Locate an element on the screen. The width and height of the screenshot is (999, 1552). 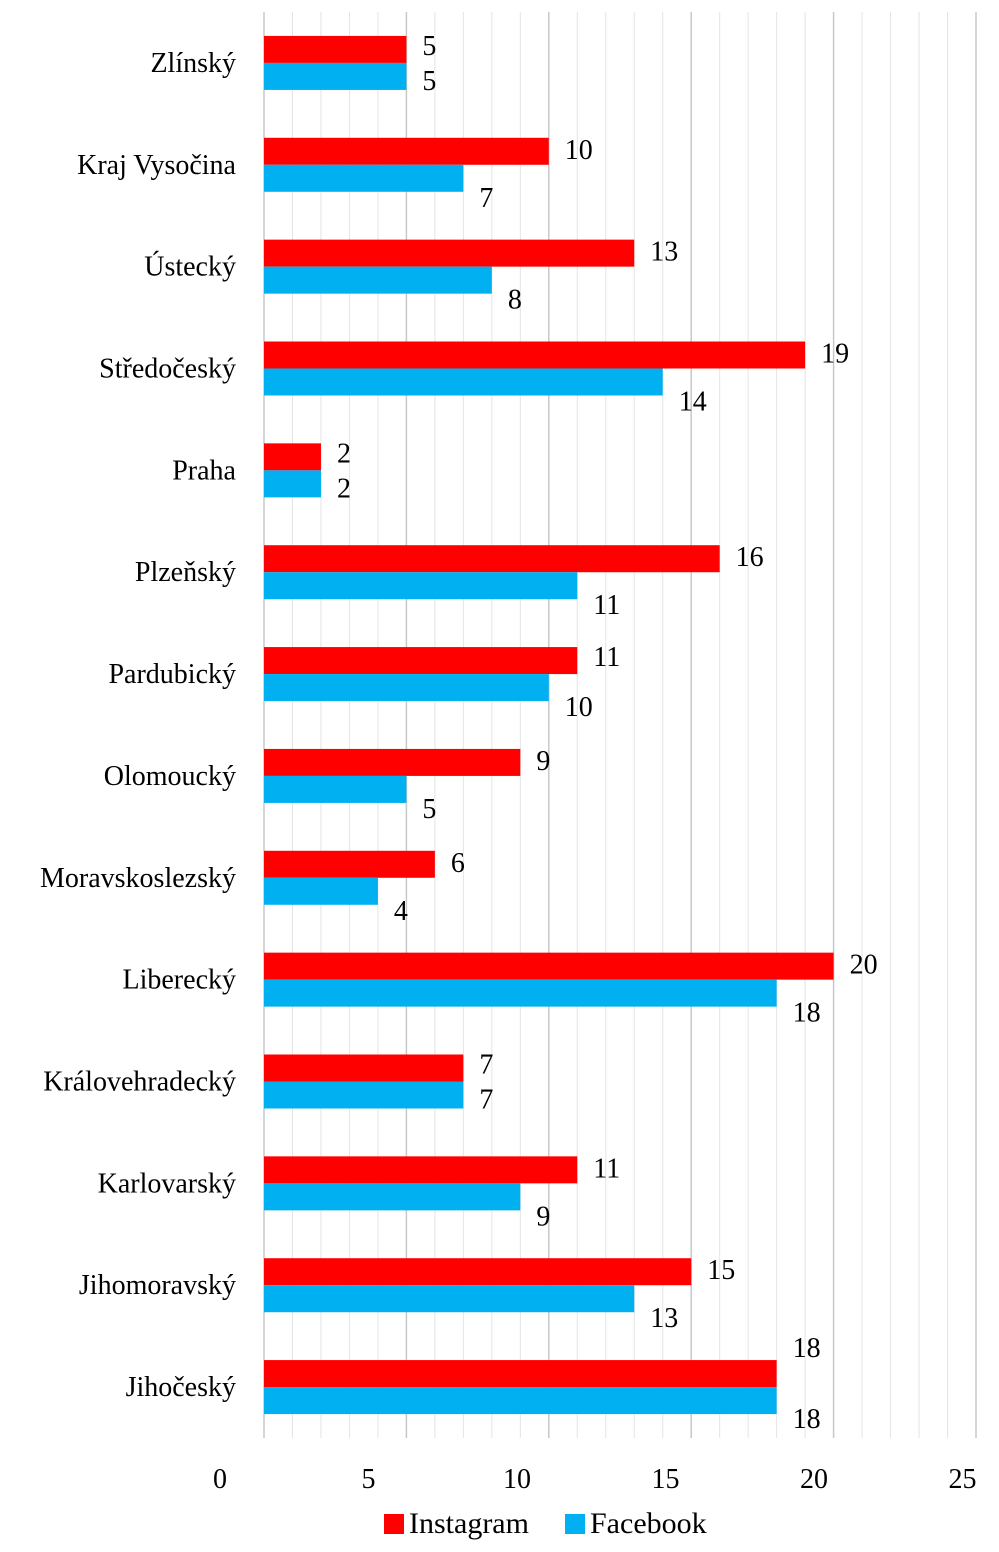
x-tick-label: 10 is located at coordinates (517, 1479).